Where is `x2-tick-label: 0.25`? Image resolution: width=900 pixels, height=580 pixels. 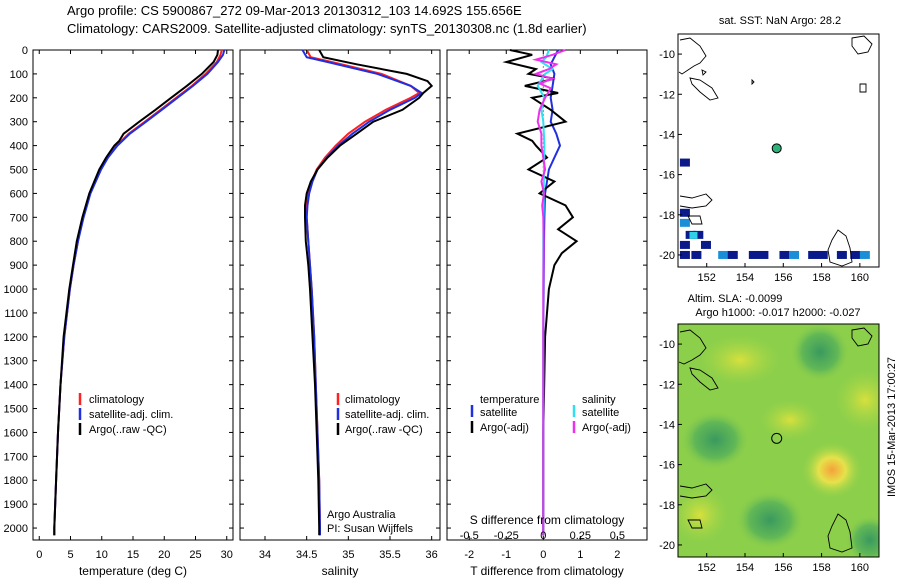 x2-tick-label: 0.25 is located at coordinates (580, 536).